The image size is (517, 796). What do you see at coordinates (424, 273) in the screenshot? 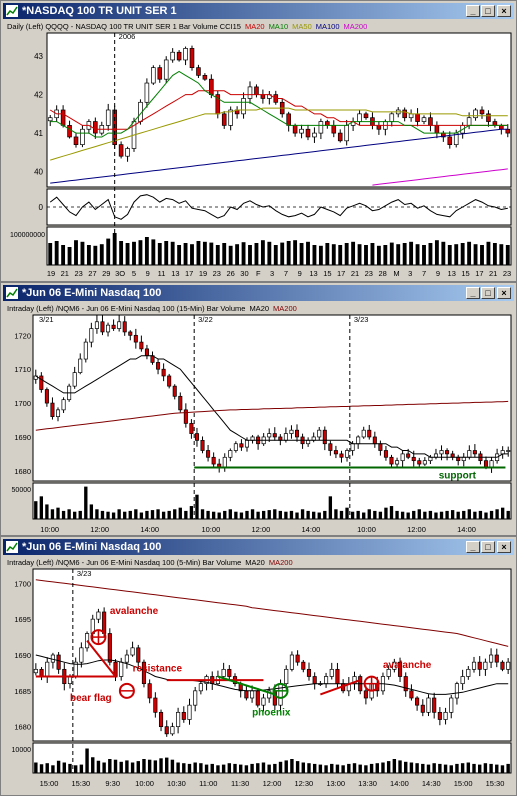
I see `date-axis-label: 7` at bounding box center [424, 273].